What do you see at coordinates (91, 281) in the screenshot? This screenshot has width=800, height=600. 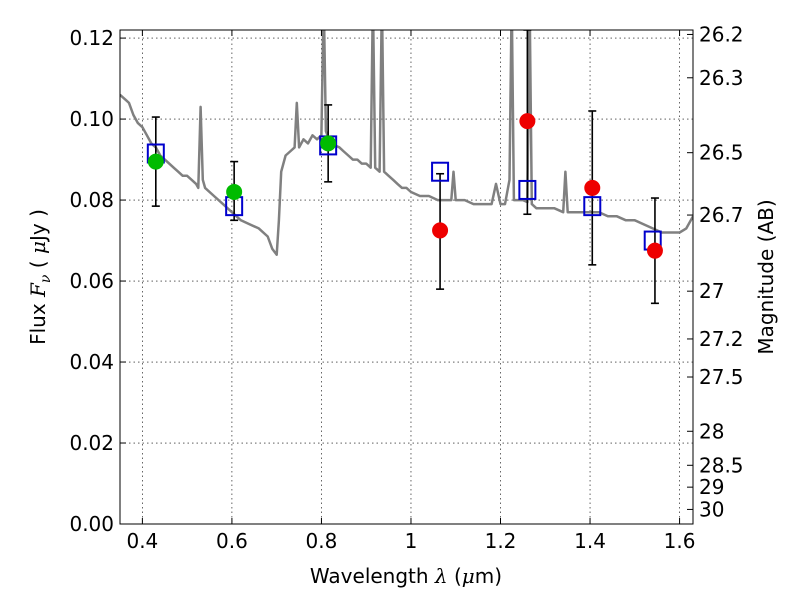 I see `y-tick-label: 0.06` at bounding box center [91, 281].